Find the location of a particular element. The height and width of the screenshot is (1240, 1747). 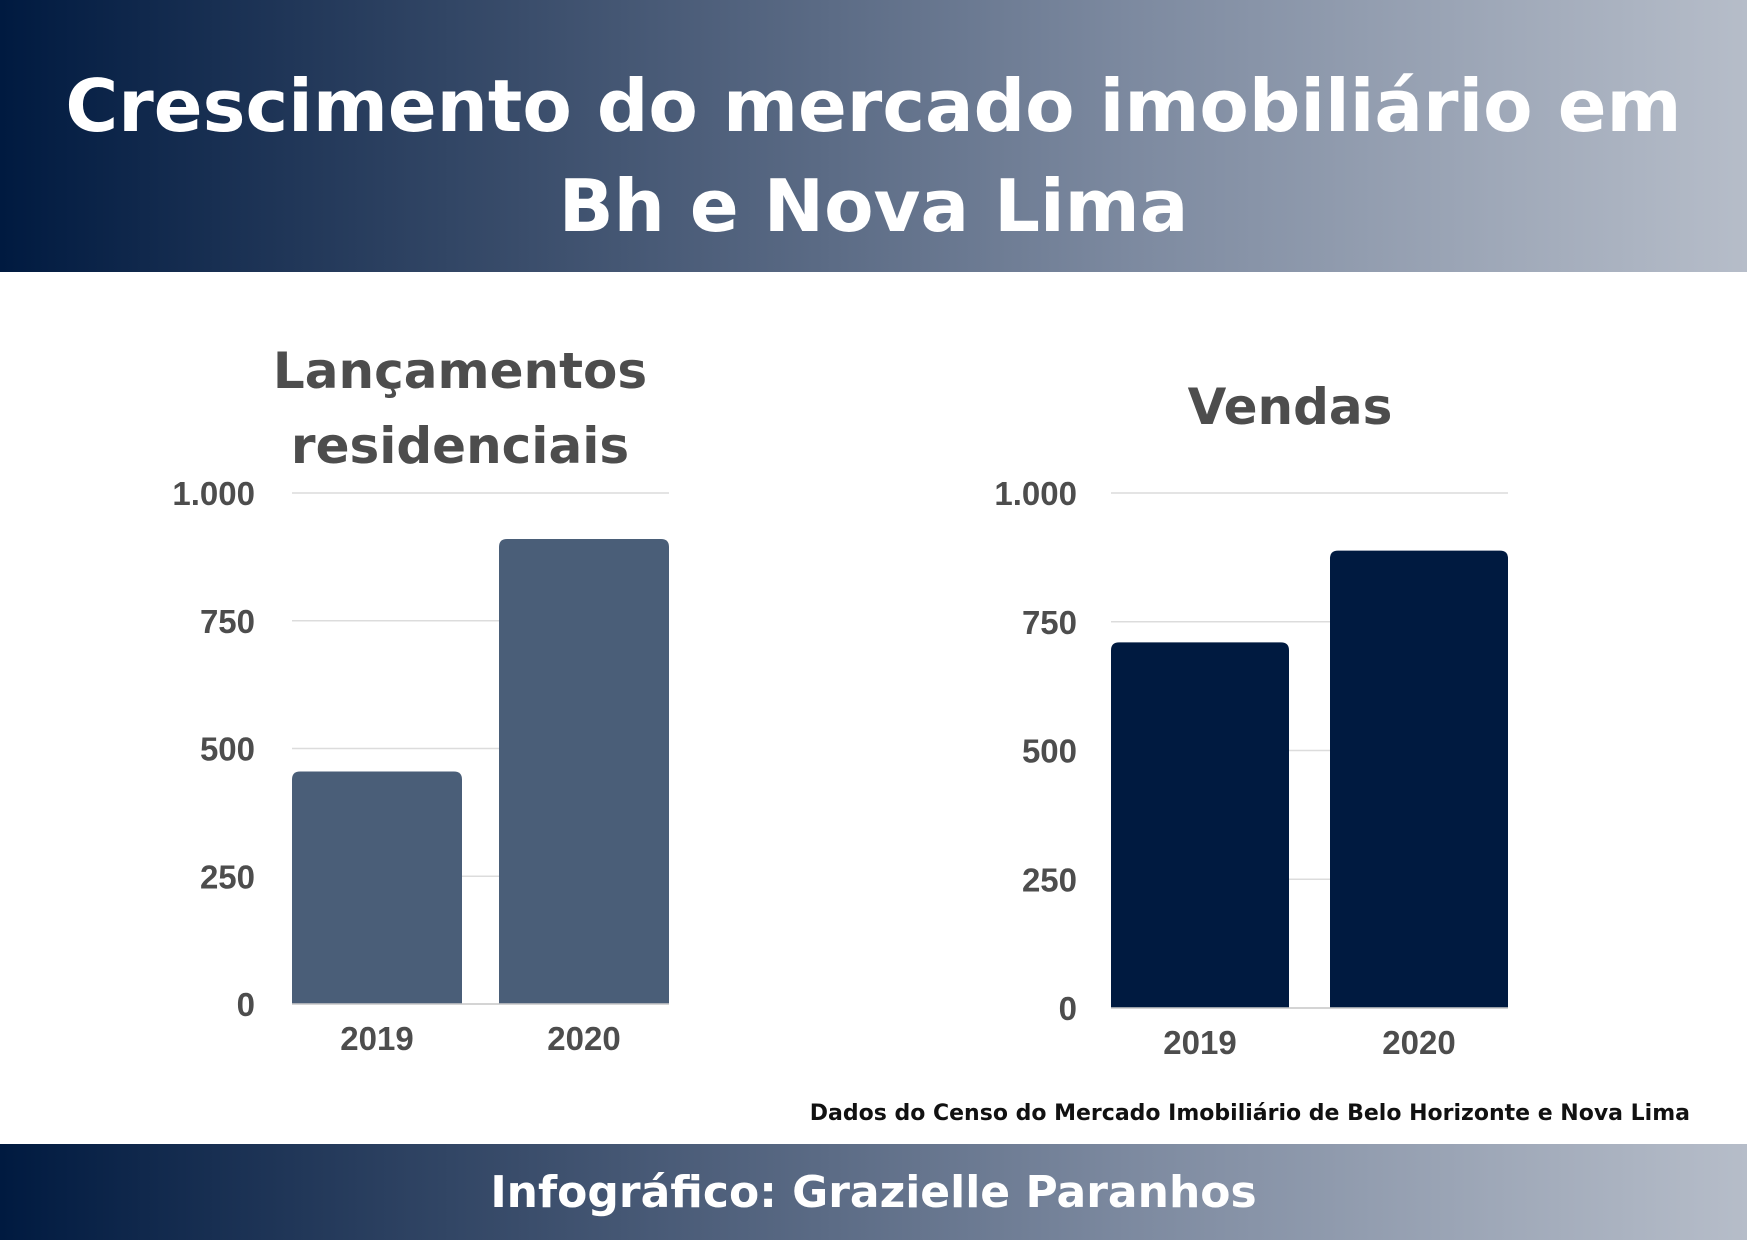

chart1-ytick-label-0: 0 is located at coordinates (246, 1004).